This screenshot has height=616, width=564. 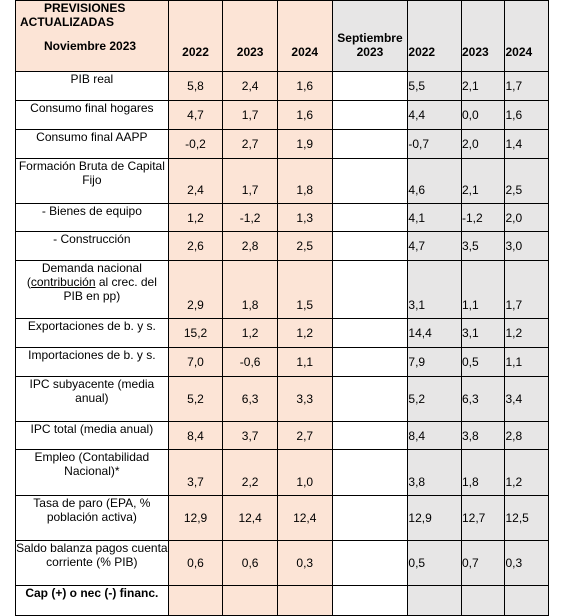 I want to click on table-row: PIB real 5,8 2,4 1,6 5,5 2,1 1,7, so click(x=282, y=86).